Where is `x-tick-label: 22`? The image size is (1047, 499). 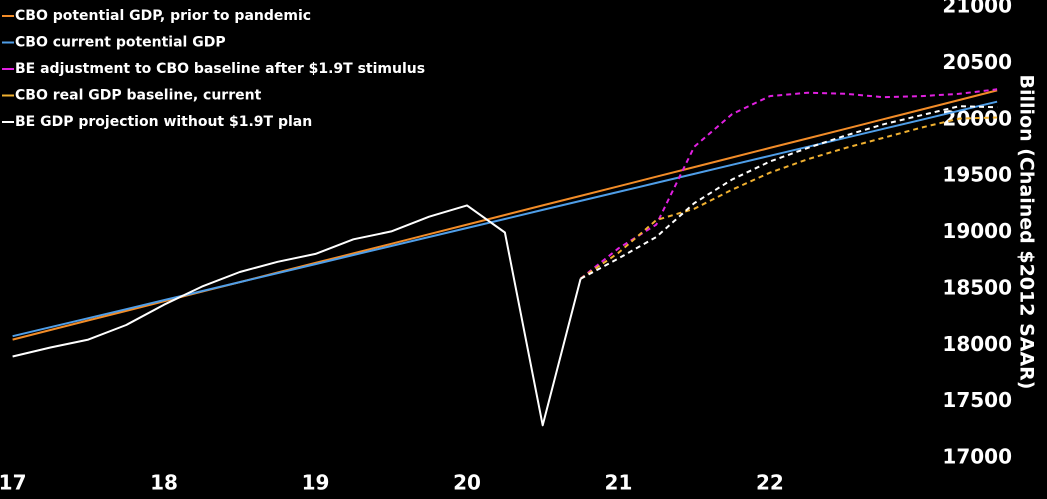 x-tick-label: 22 is located at coordinates (770, 483).